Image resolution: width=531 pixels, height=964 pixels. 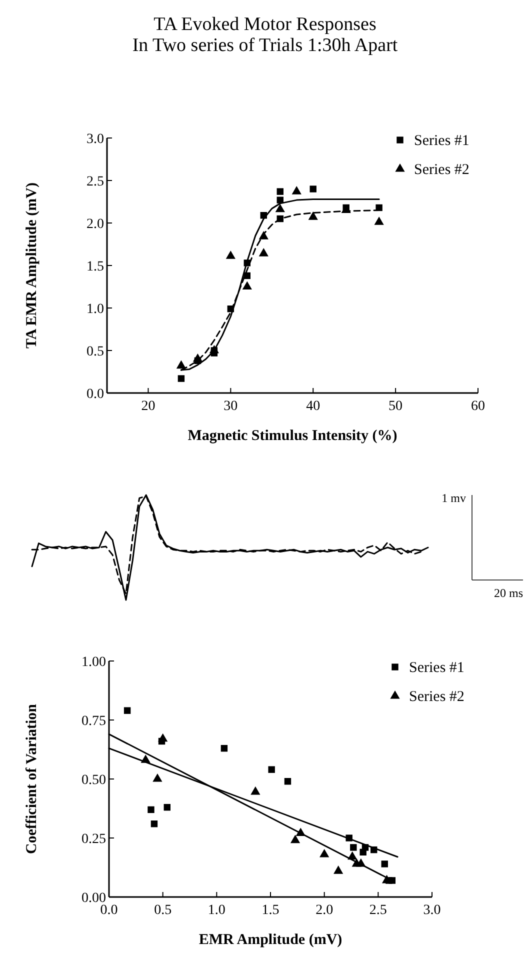 I want to click on y-tick-label: 2.5, so click(x=95, y=182).